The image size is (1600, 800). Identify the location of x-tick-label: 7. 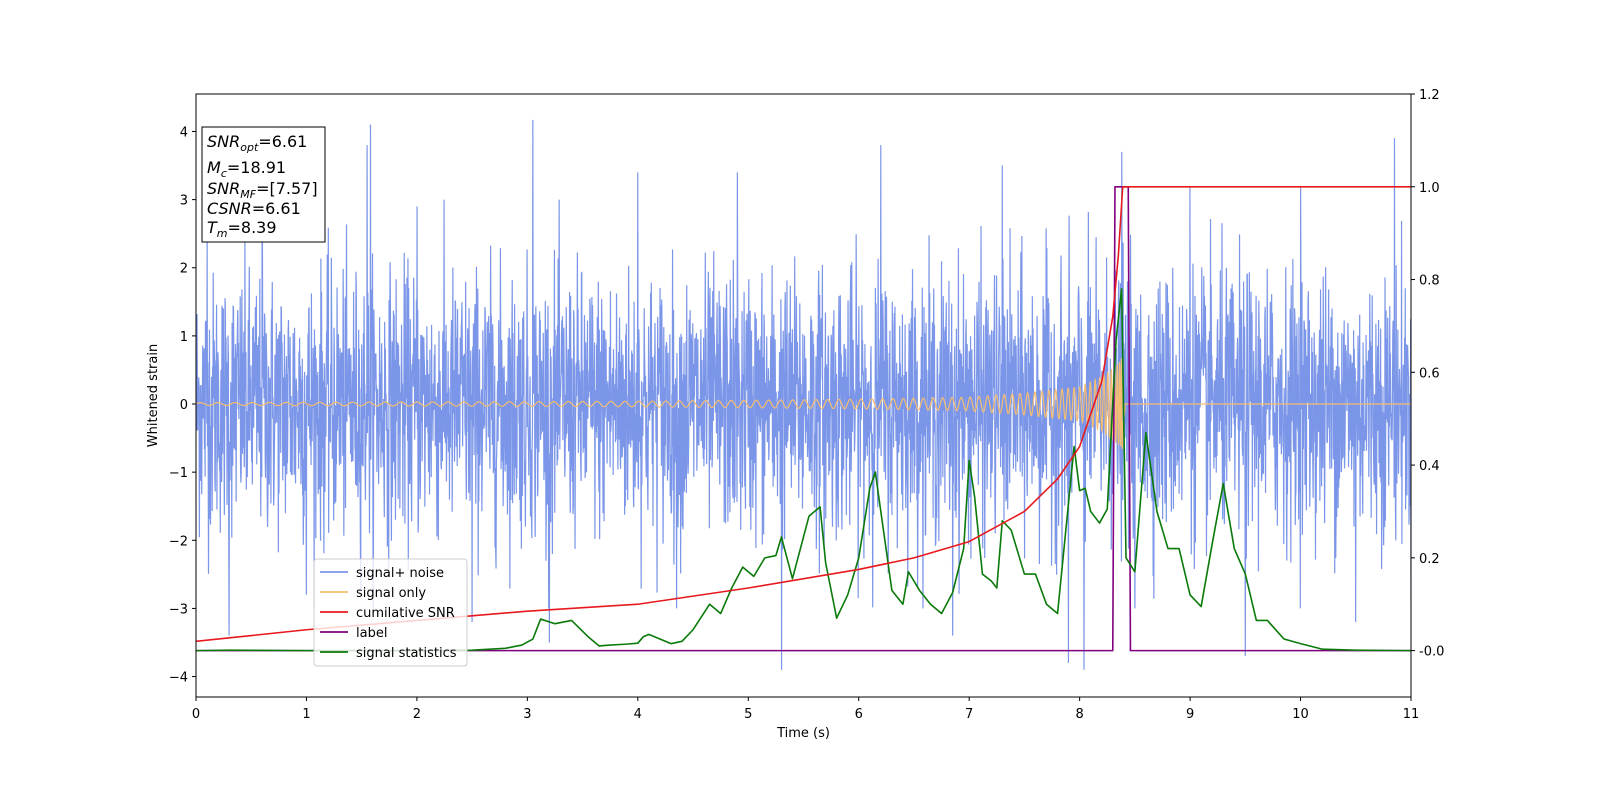
(969, 714).